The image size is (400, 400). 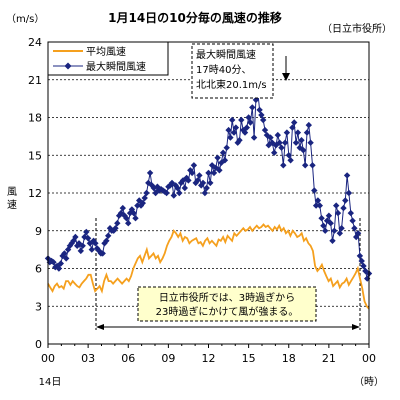 What do you see at coordinates (168, 358) in the screenshot?
I see `x-tick-label: 09` at bounding box center [168, 358].